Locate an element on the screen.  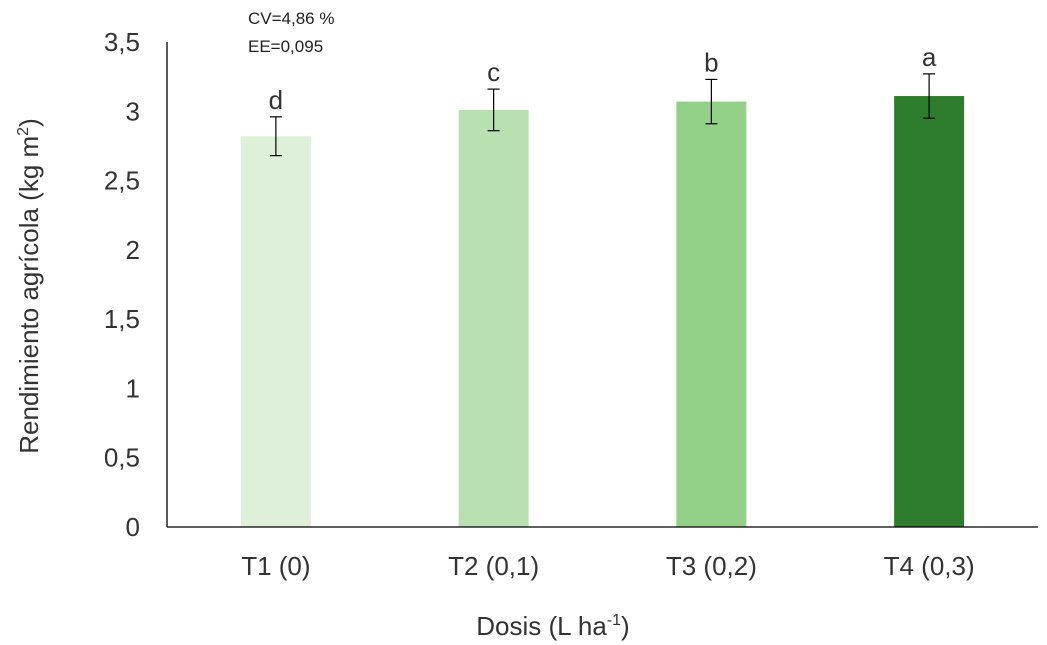
y-tick-labels-group: 0 0,5 1 1,5 2 2,5 3 3,5 is located at coordinates (122, 284).